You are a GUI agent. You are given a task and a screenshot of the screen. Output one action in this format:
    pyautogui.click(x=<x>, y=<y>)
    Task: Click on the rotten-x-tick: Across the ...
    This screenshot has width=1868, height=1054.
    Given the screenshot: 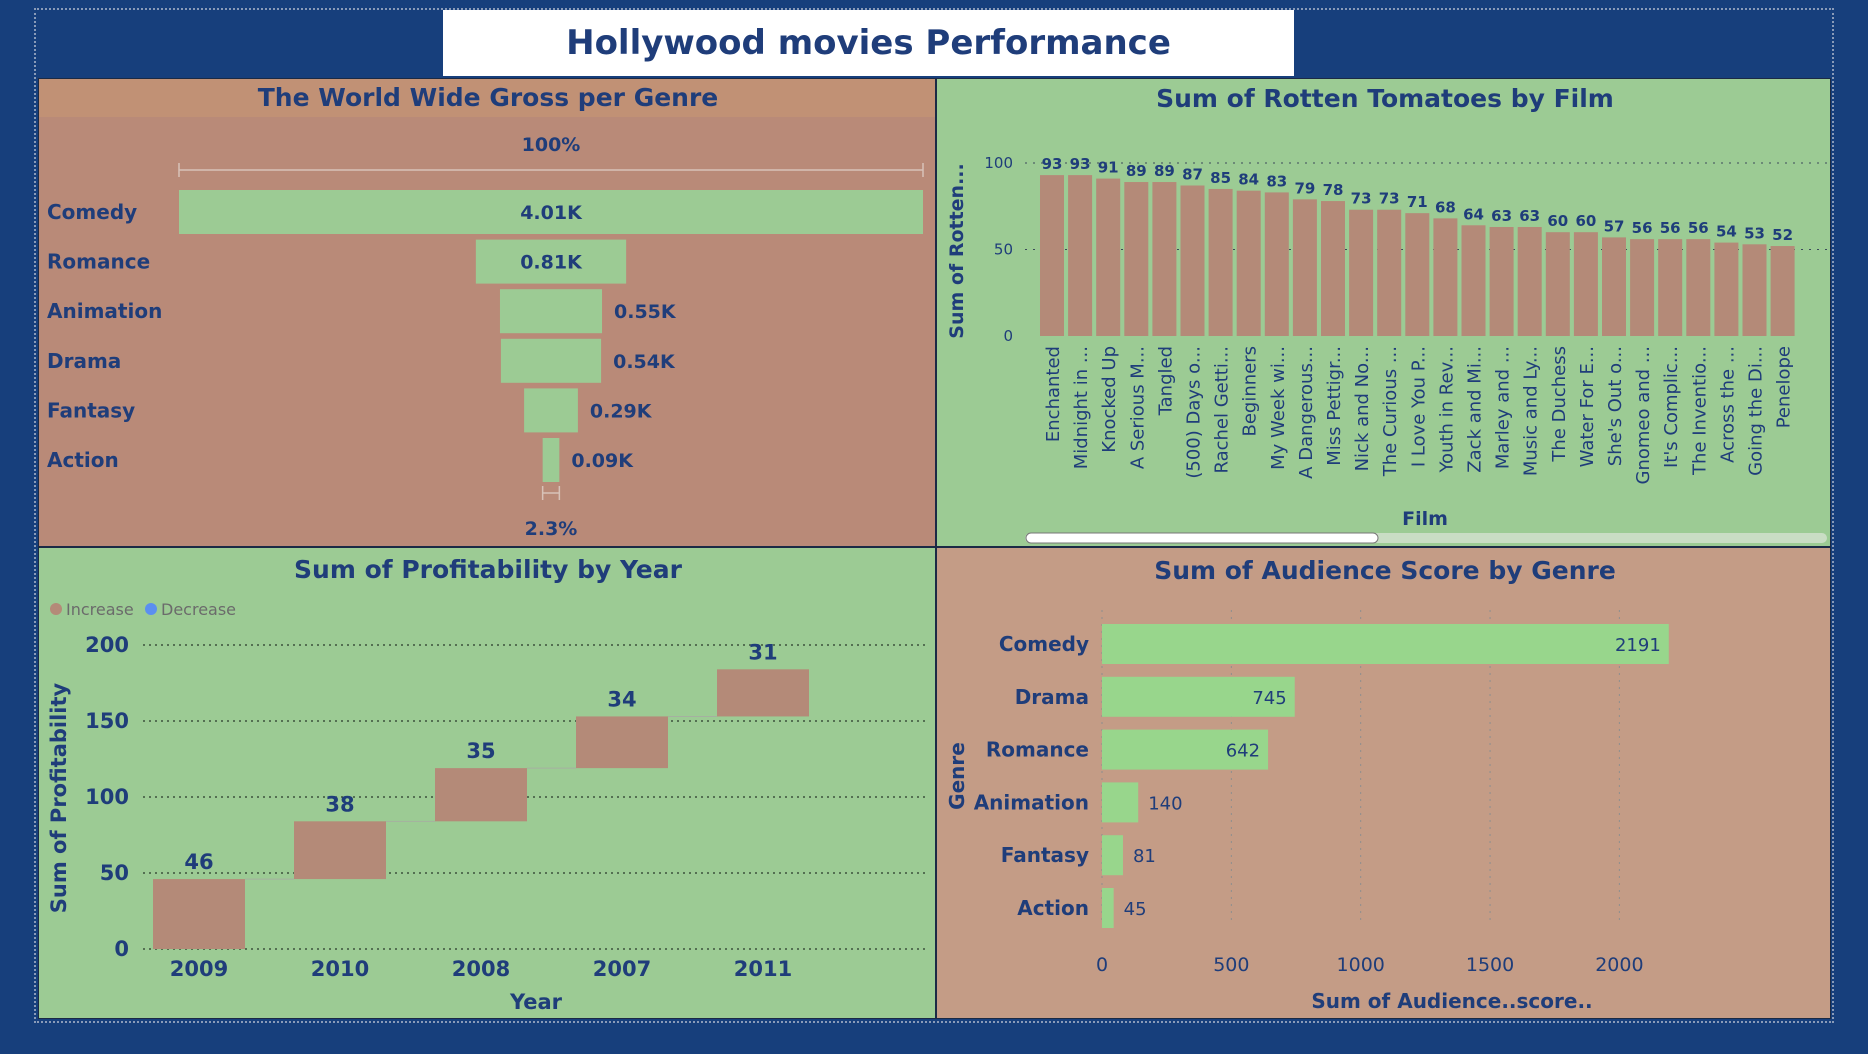 What is the action you would take?
    pyautogui.click(x=1727, y=404)
    